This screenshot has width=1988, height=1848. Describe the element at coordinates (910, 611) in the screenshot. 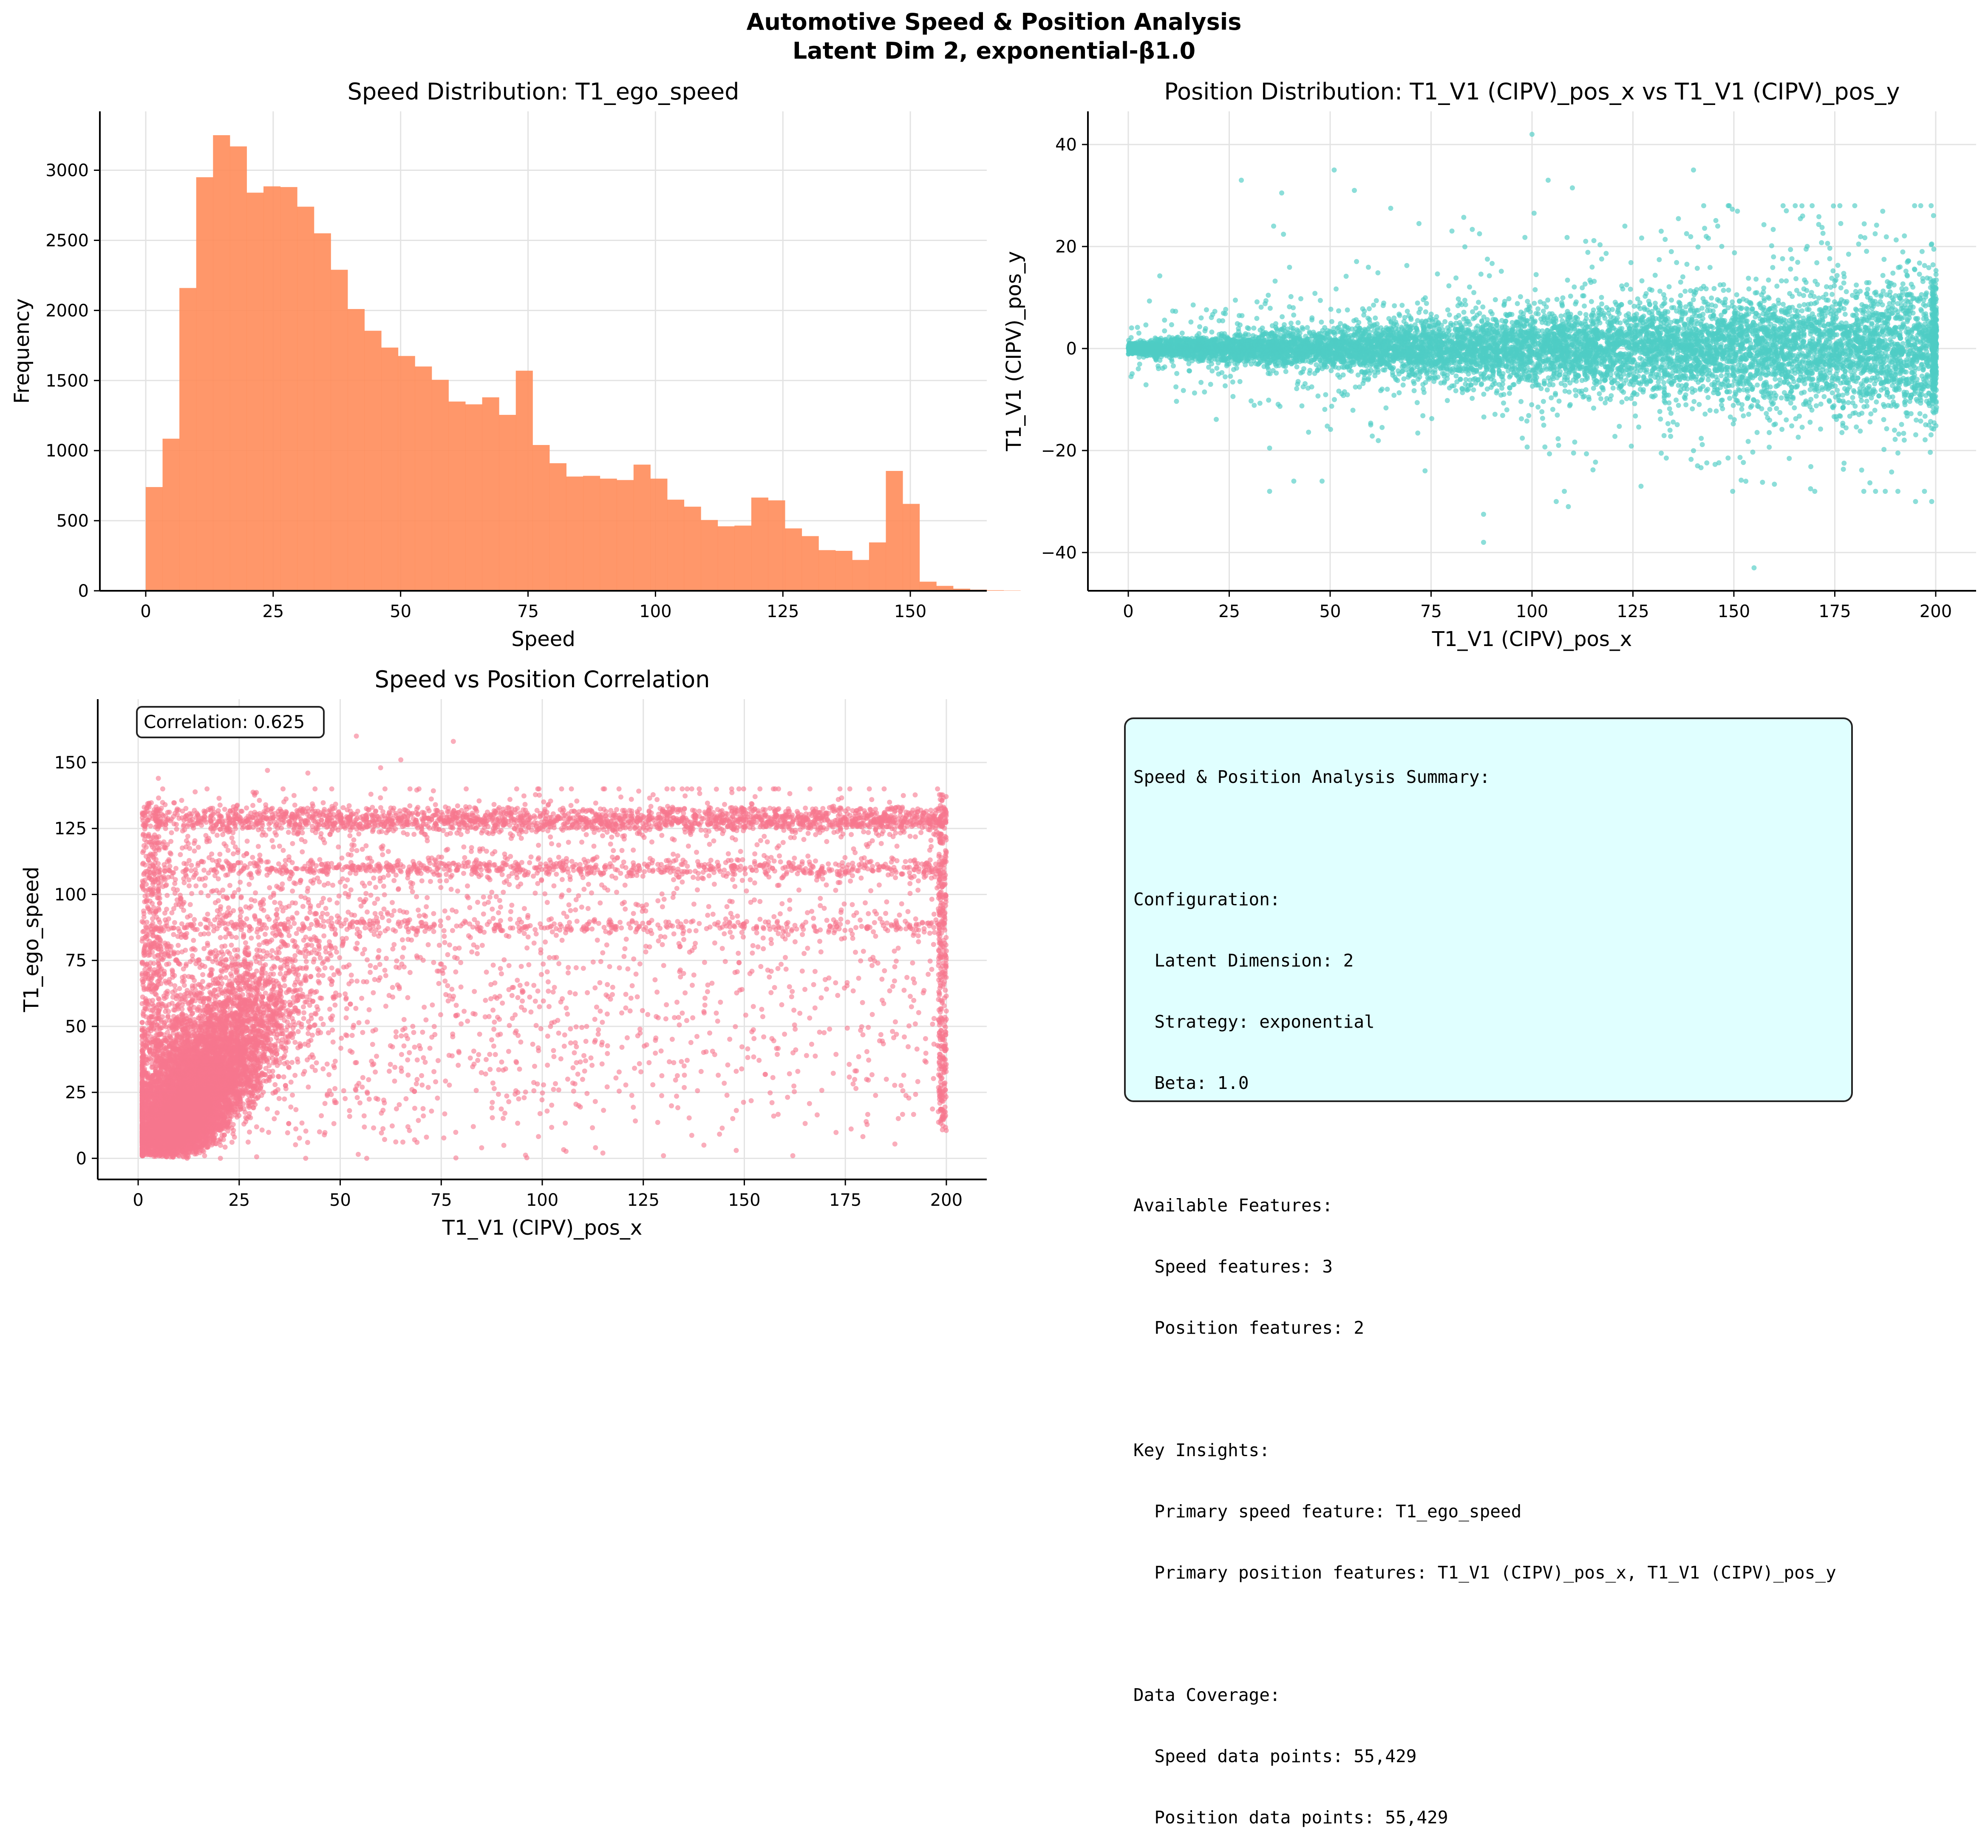

I see `x-tick-label: 150` at that location.